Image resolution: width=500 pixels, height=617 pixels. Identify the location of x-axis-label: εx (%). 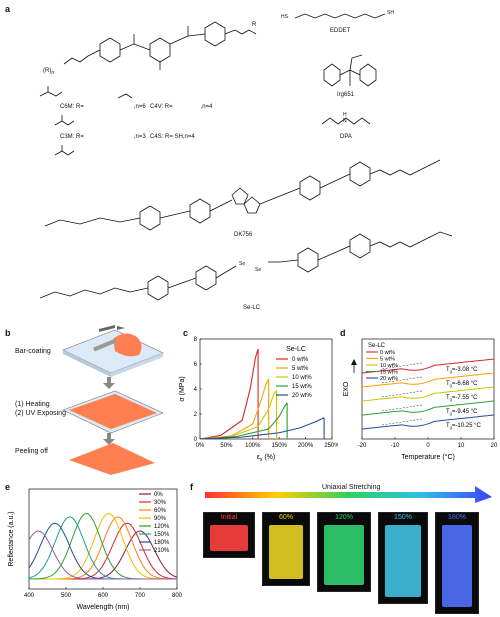
(266, 458).